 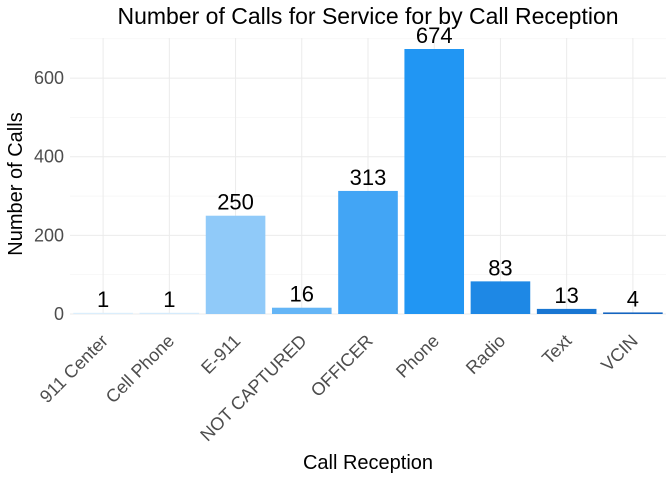 What do you see at coordinates (301, 310) in the screenshot?
I see `bar-not-captured` at bounding box center [301, 310].